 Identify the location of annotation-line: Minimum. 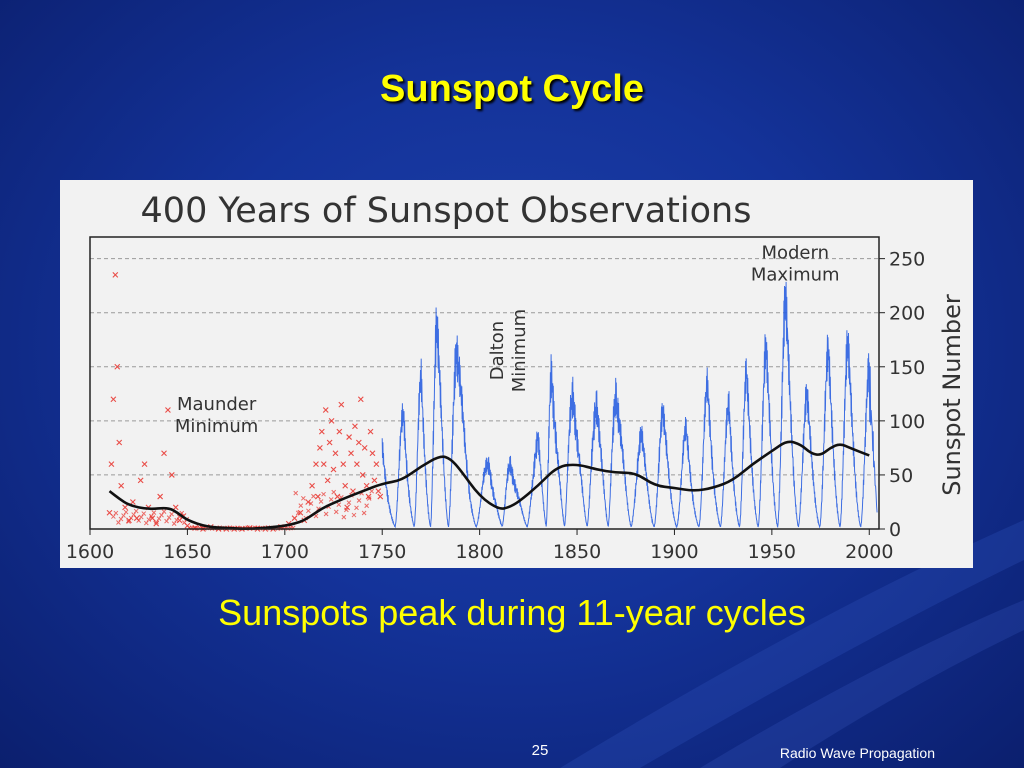
(519, 350).